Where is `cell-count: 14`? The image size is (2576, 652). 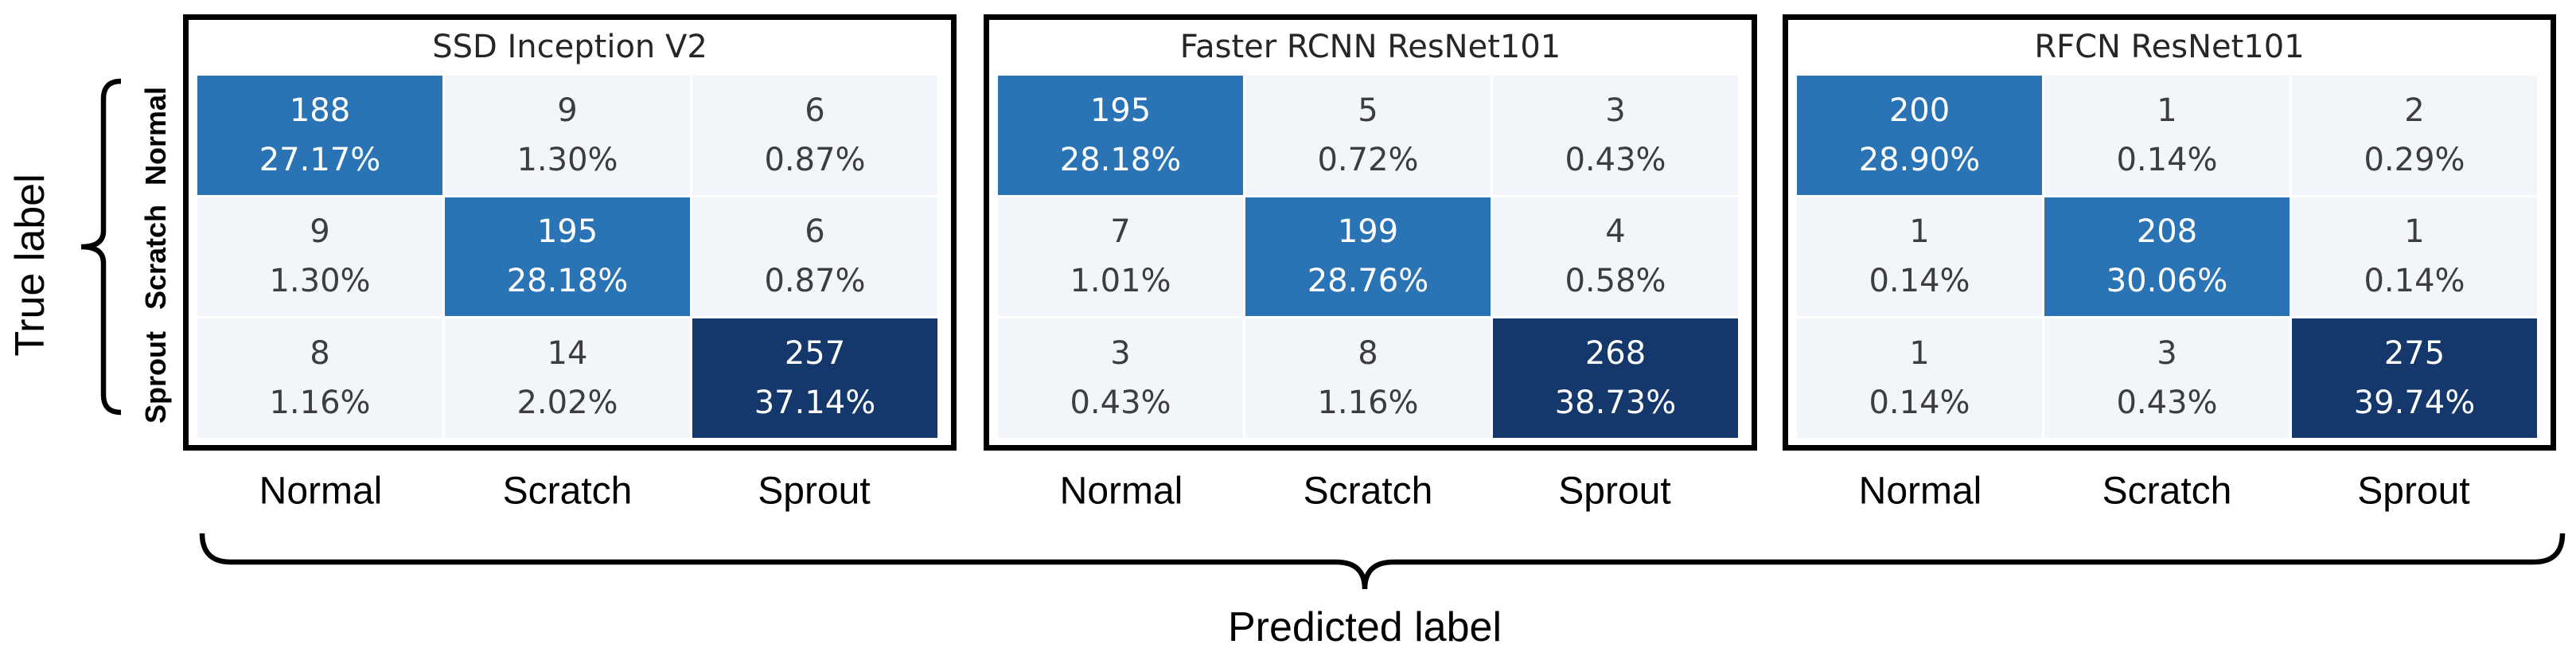 cell-count: 14 is located at coordinates (567, 354).